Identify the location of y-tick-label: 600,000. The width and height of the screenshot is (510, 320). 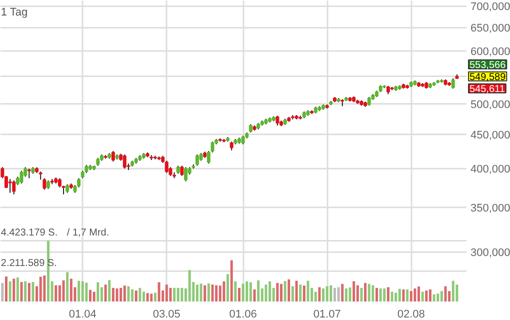
(490, 52).